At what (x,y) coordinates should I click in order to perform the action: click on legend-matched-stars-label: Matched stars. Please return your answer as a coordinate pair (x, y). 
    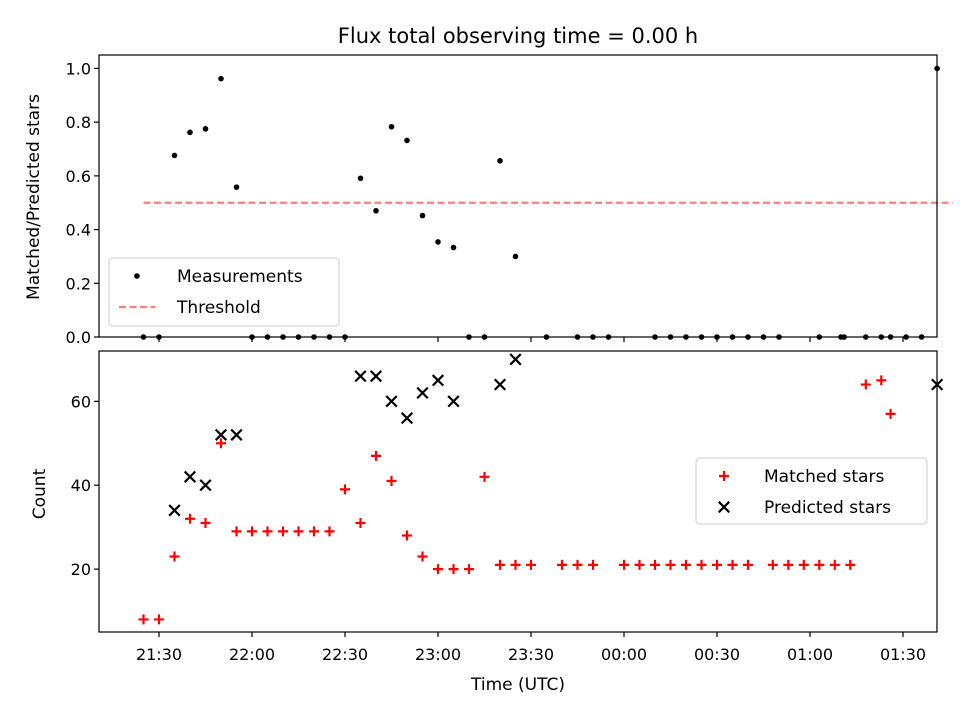
    Looking at the image, I should click on (824, 477).